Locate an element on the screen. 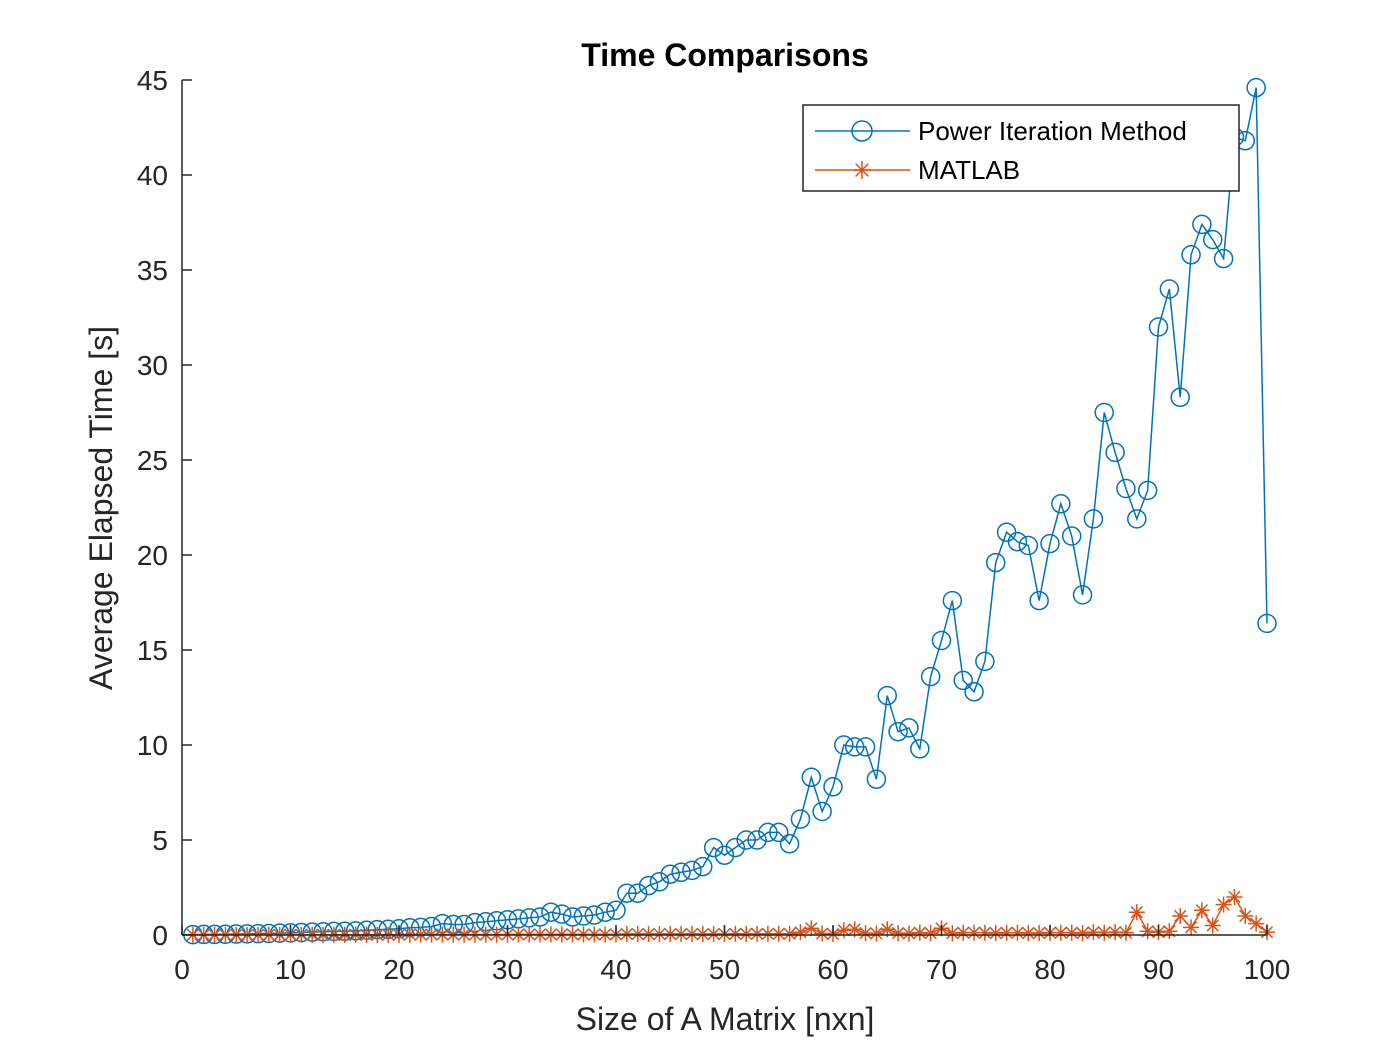 Image resolution: width=1400 pixels, height=1050 pixels. x-tick-label: 0 is located at coordinates (182, 969).